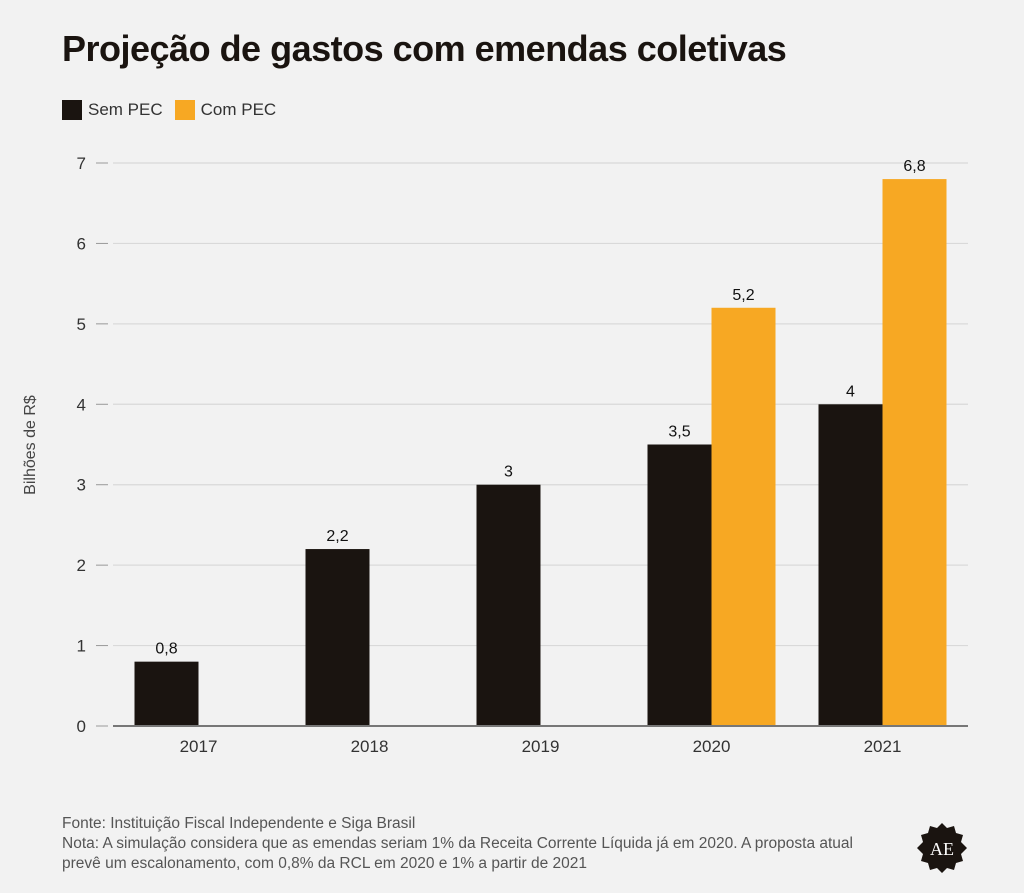  Describe the element at coordinates (184, 110) in the screenshot. I see `legend-swatch-com-pec` at that location.